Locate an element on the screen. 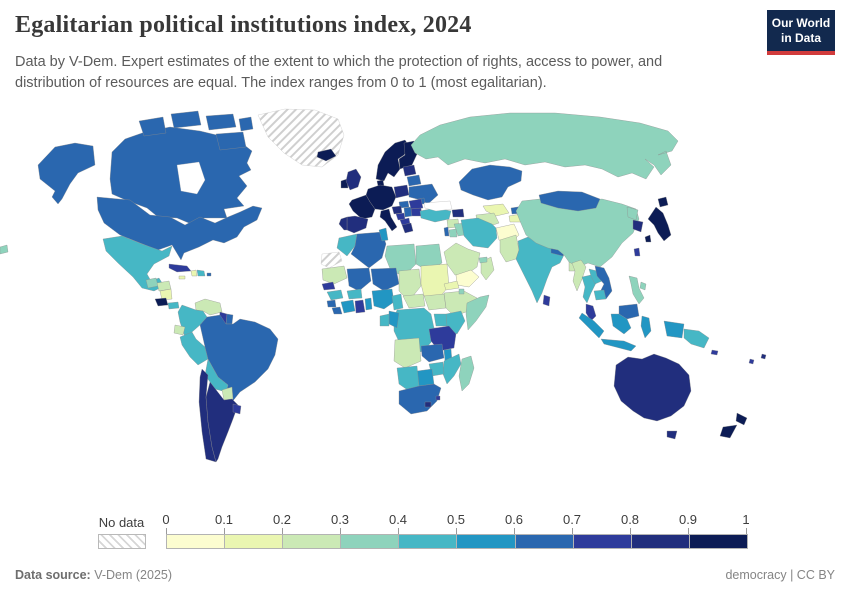  map-region-portugal is located at coordinates (343, 223).